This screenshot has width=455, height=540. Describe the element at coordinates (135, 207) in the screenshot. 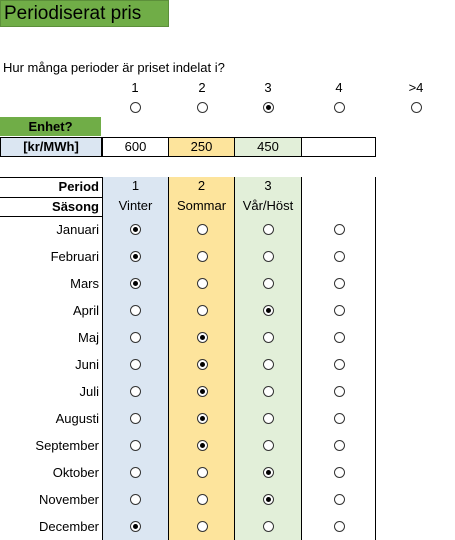

I see `season-name-cell: Vinter` at that location.